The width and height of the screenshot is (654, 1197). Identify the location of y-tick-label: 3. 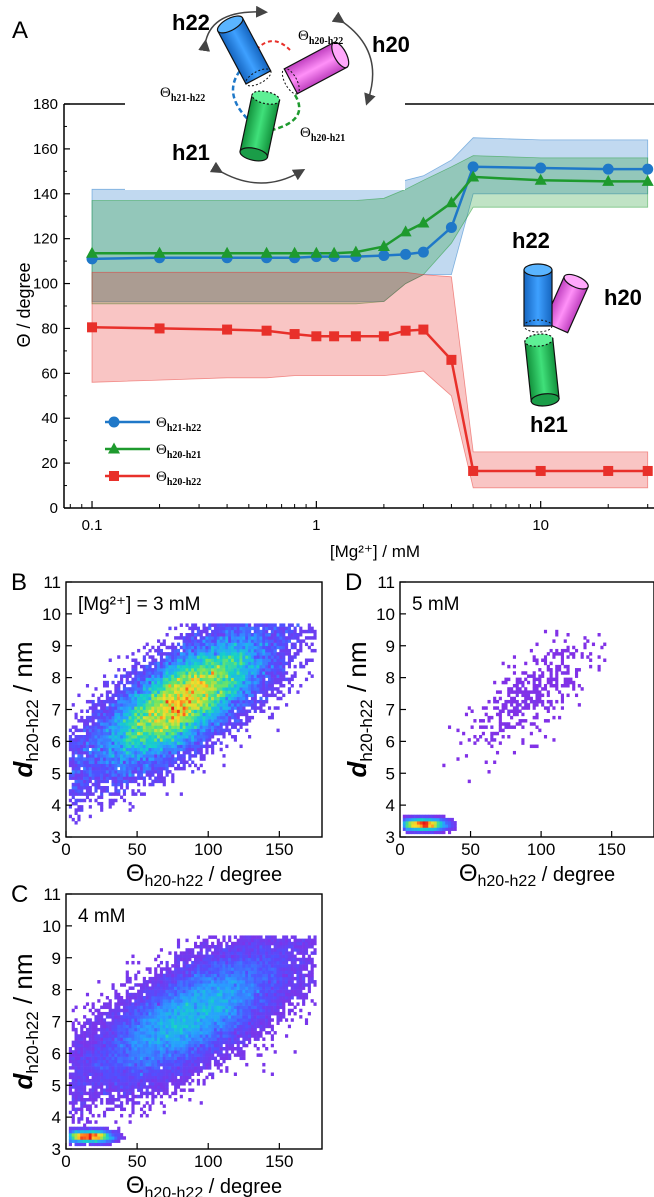
(56, 837).